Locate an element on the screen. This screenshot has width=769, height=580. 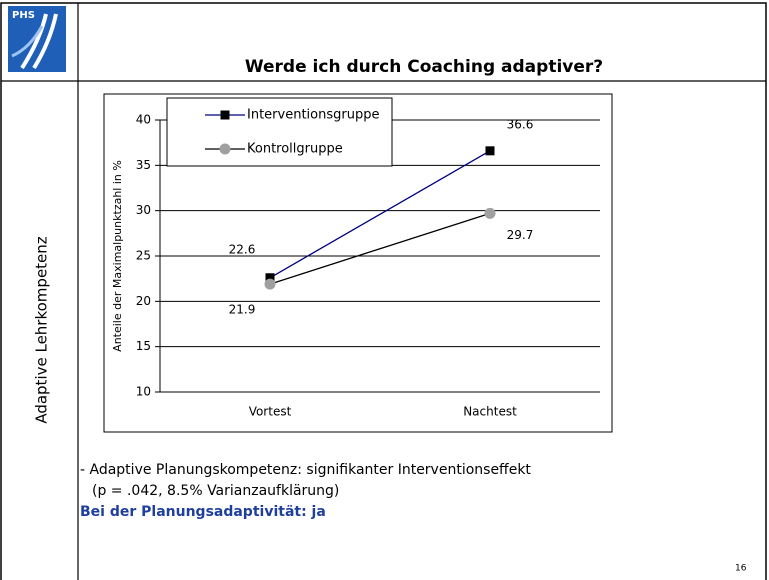
data-label: 21.9 is located at coordinates (242, 310).